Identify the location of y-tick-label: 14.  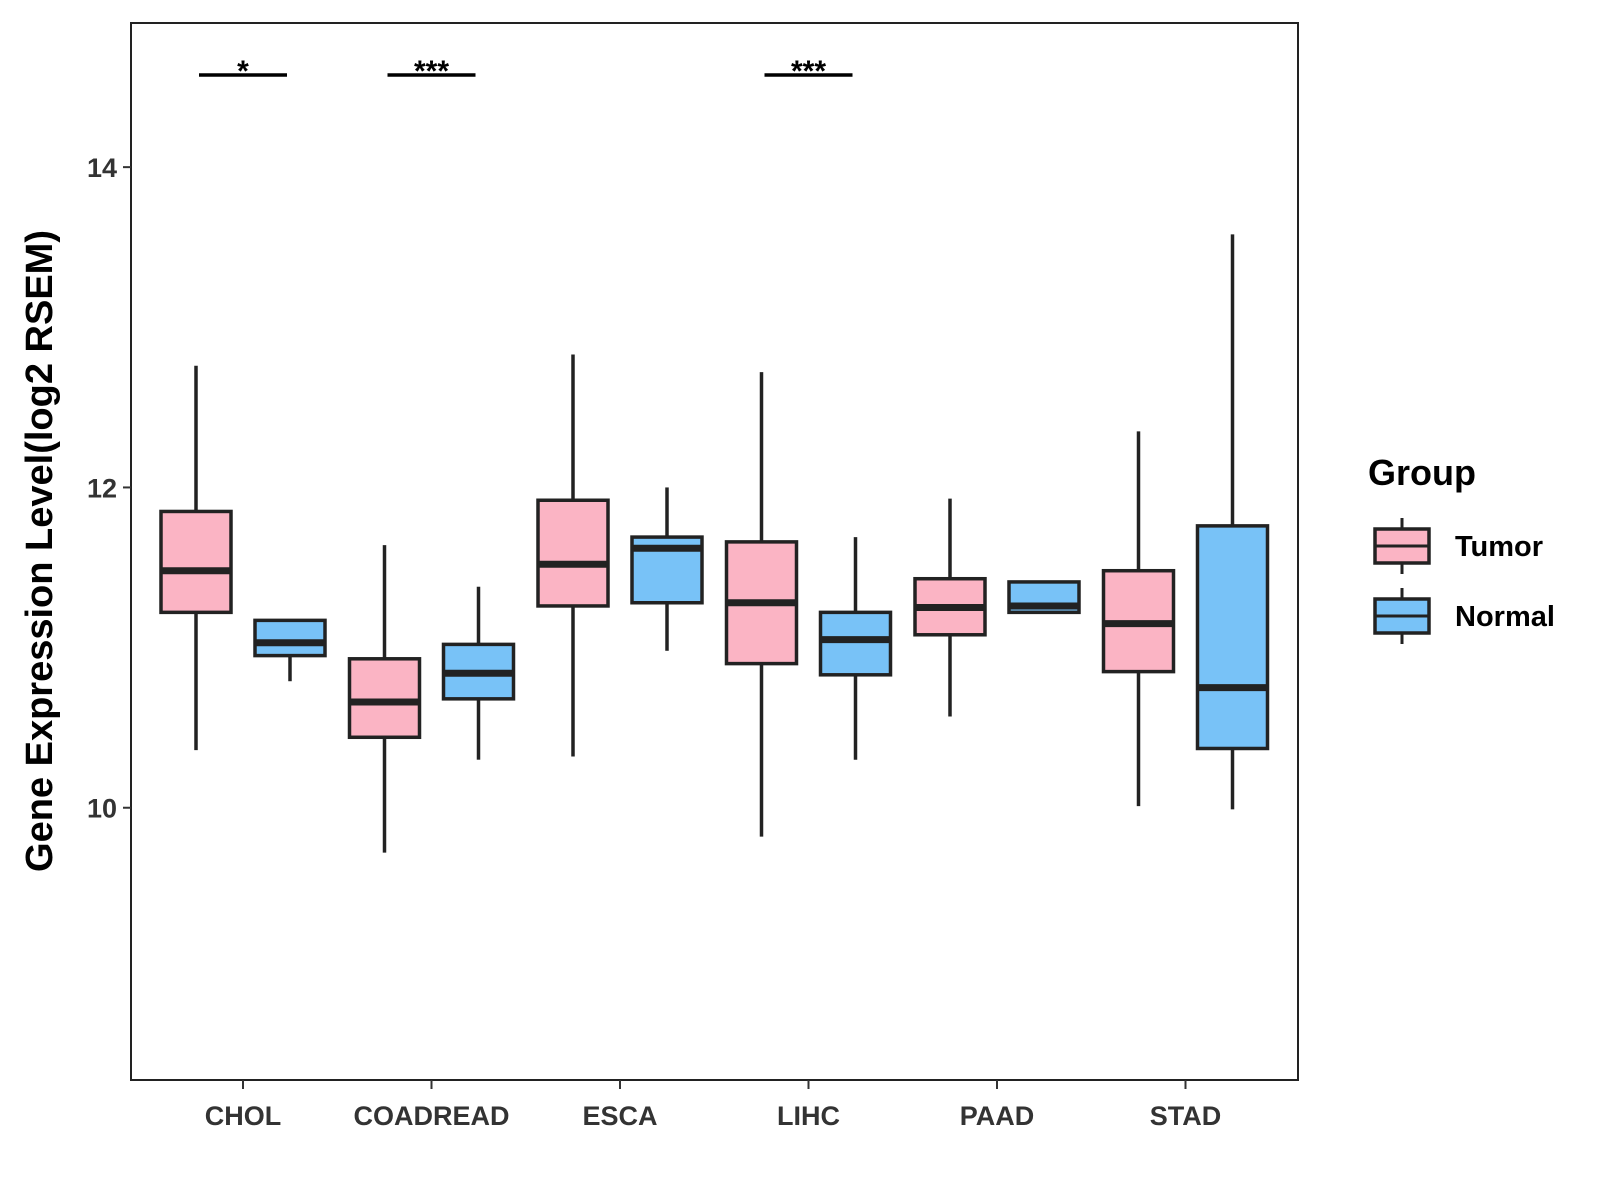
(102, 168).